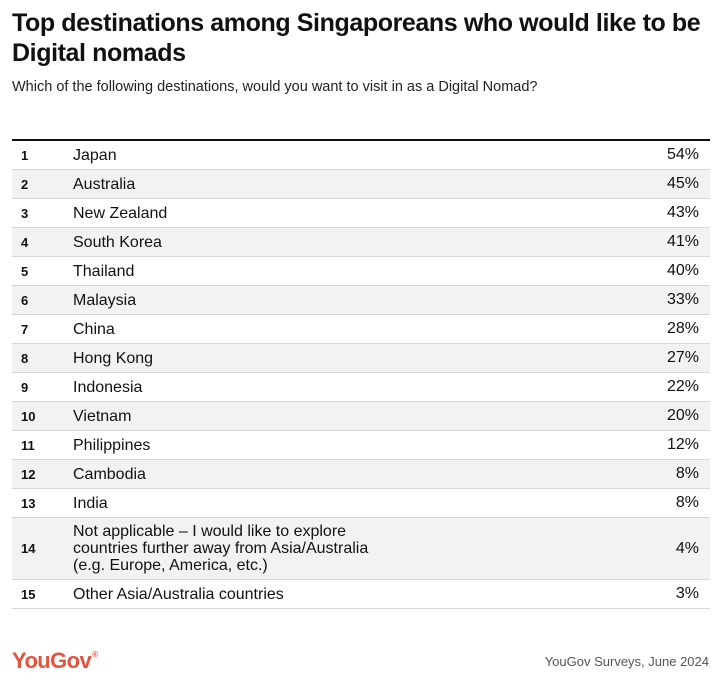 Image resolution: width=720 pixels, height=685 pixels. Describe the element at coordinates (102, 416) in the screenshot. I see `destination-cell: Vietnam` at that location.